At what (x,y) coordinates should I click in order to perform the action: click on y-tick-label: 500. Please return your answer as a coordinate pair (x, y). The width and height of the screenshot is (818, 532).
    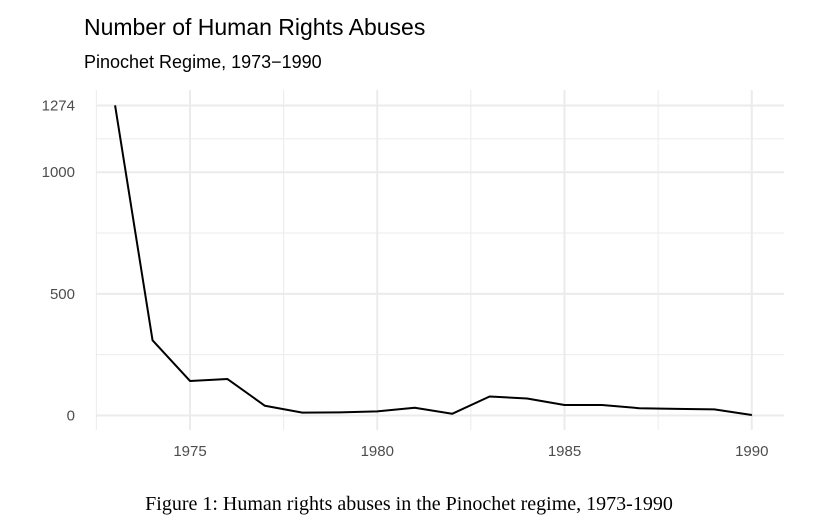
    Looking at the image, I should click on (62, 294).